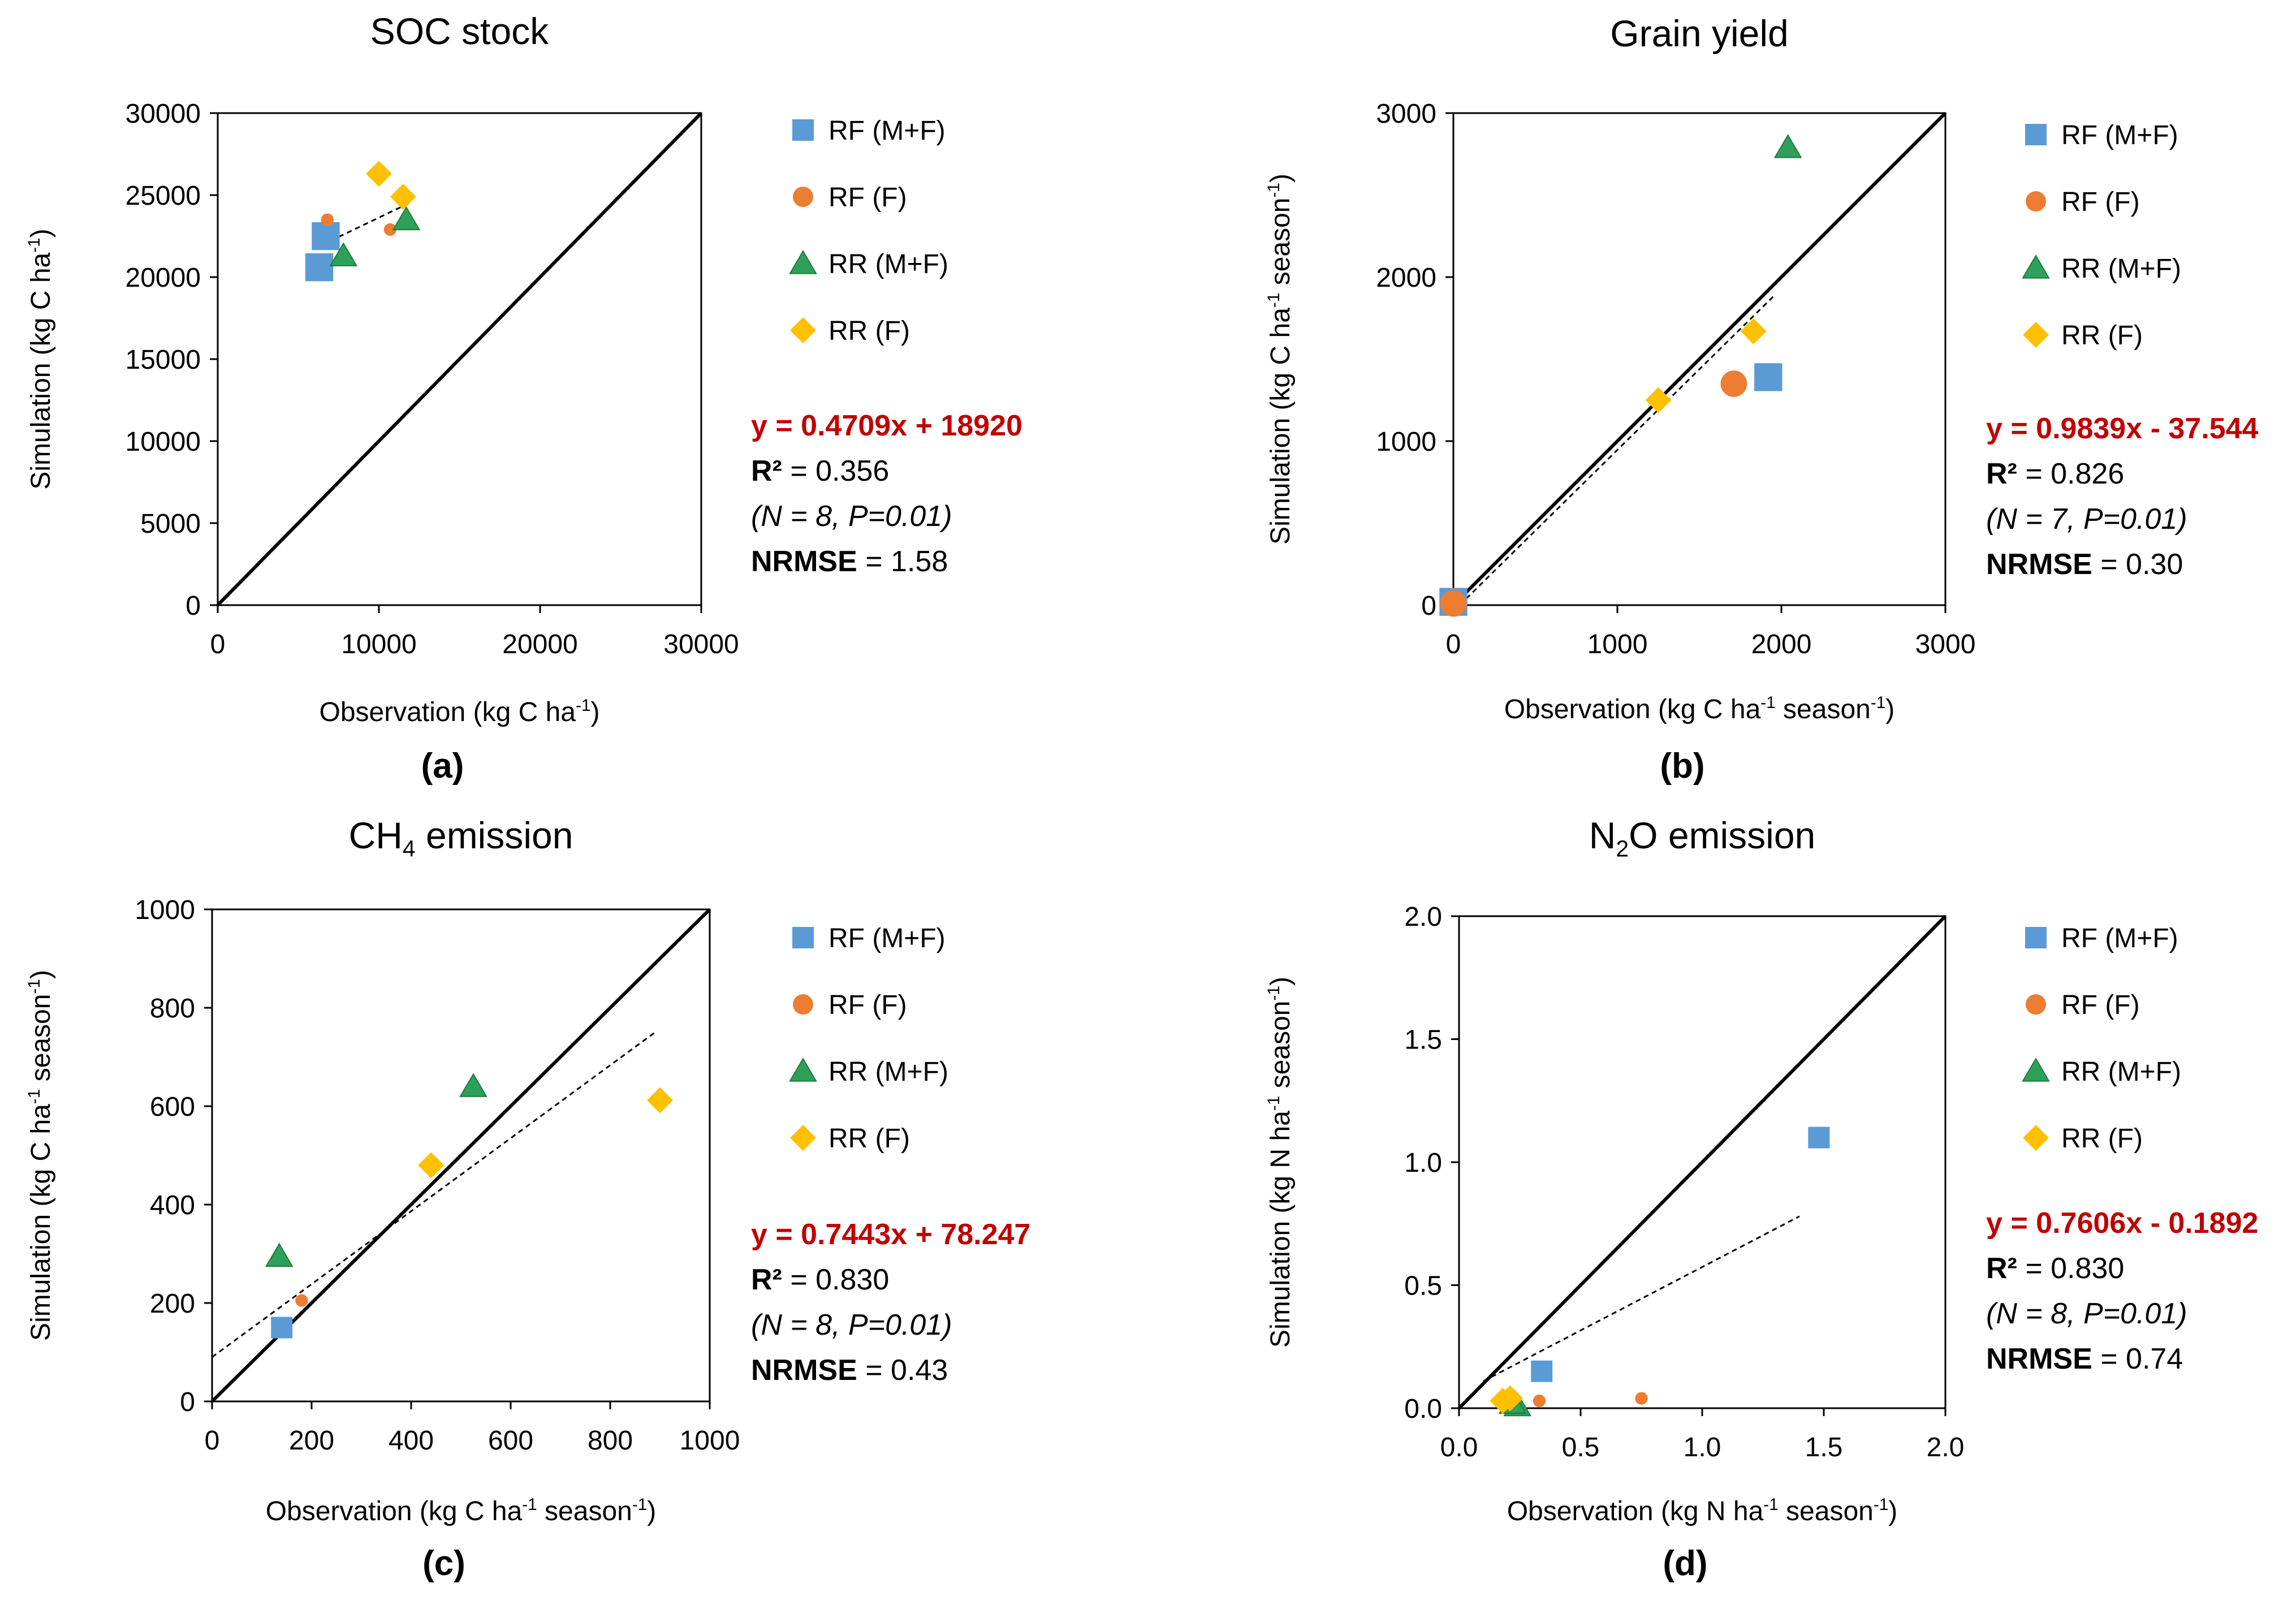  What do you see at coordinates (170, 524) in the screenshot?
I see `y-tick-label: 5000` at bounding box center [170, 524].